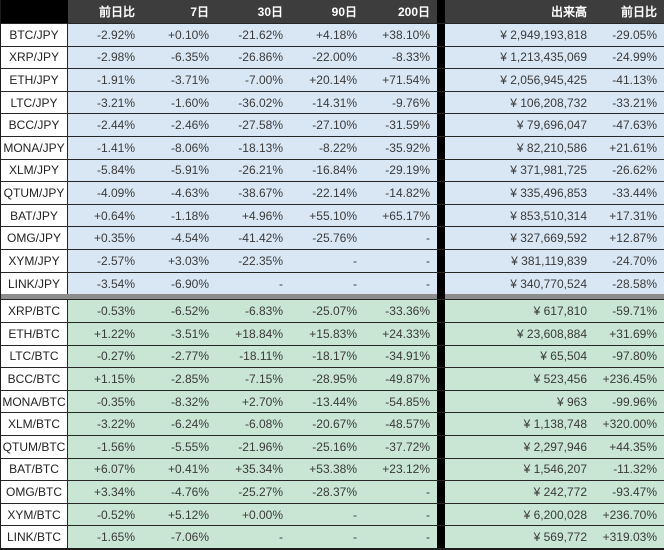  What do you see at coordinates (327, 80) in the screenshot?
I see `pct-cell: +20.14%` at bounding box center [327, 80].